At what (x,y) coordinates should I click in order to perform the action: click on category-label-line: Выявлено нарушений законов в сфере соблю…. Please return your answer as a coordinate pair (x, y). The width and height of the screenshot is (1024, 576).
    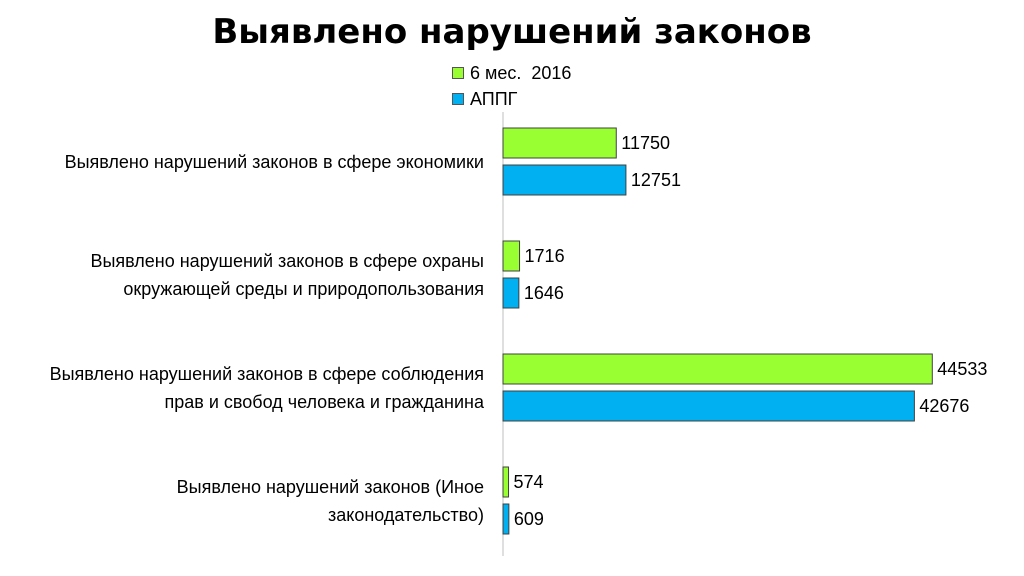
    Looking at the image, I should click on (266, 373).